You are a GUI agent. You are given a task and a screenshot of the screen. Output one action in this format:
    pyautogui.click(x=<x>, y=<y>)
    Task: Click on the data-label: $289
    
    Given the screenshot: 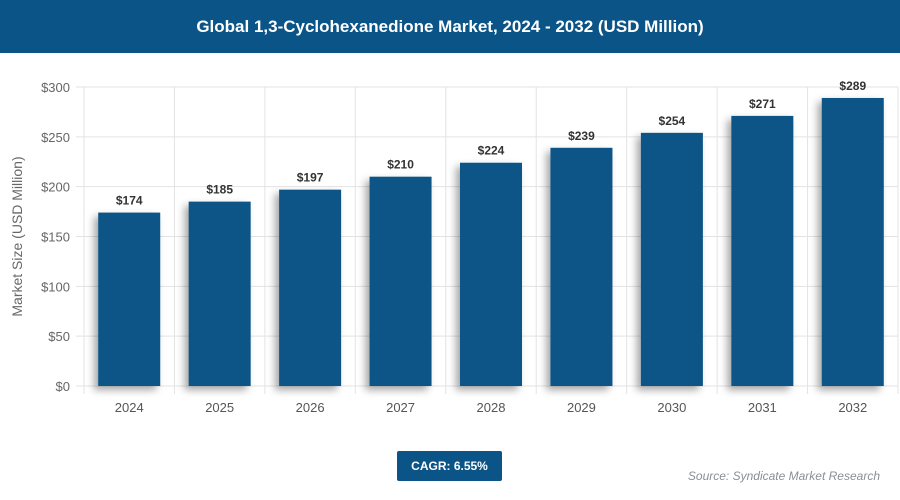 What is the action you would take?
    pyautogui.click(x=852, y=86)
    